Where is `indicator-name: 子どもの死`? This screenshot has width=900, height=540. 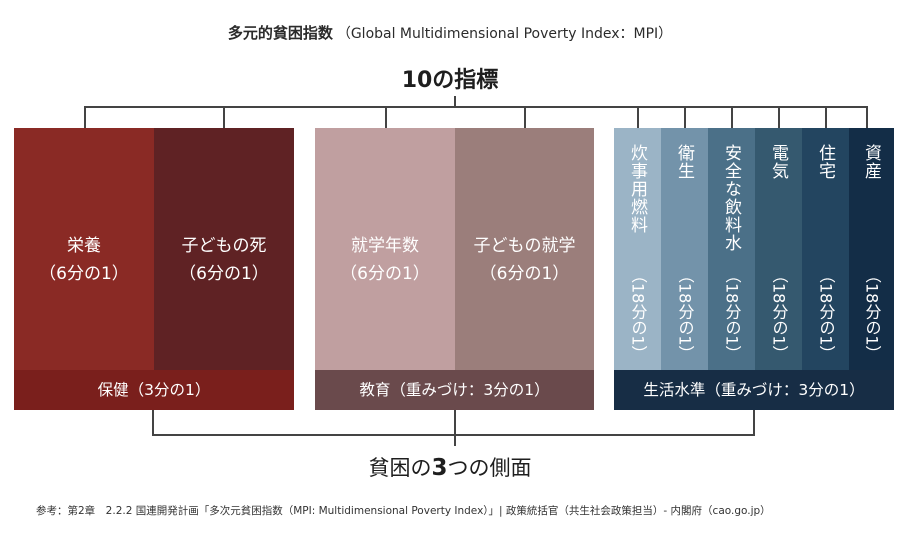 indicator-name: 子どもの死 is located at coordinates (224, 246).